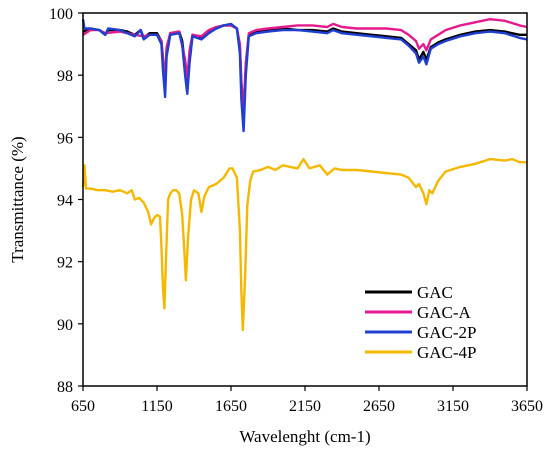 The width and height of the screenshot is (550, 450). I want to click on y-tick-label: 94, so click(65, 201).